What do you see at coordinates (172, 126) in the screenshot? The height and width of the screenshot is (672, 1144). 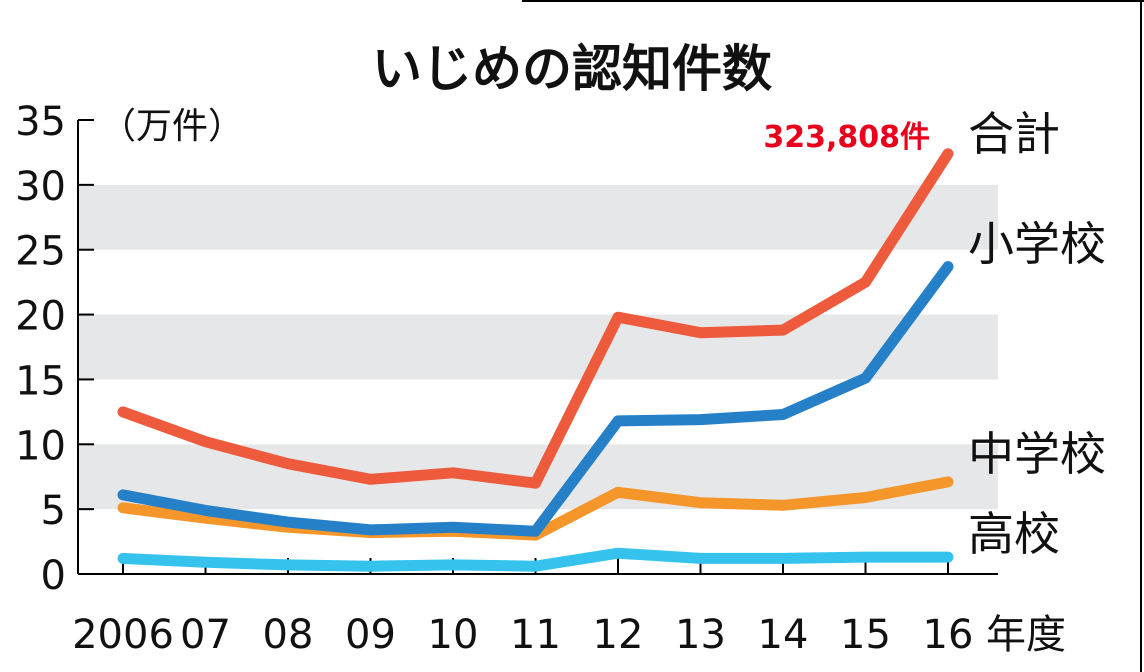 I see `unit-label: （万件）` at bounding box center [172, 126].